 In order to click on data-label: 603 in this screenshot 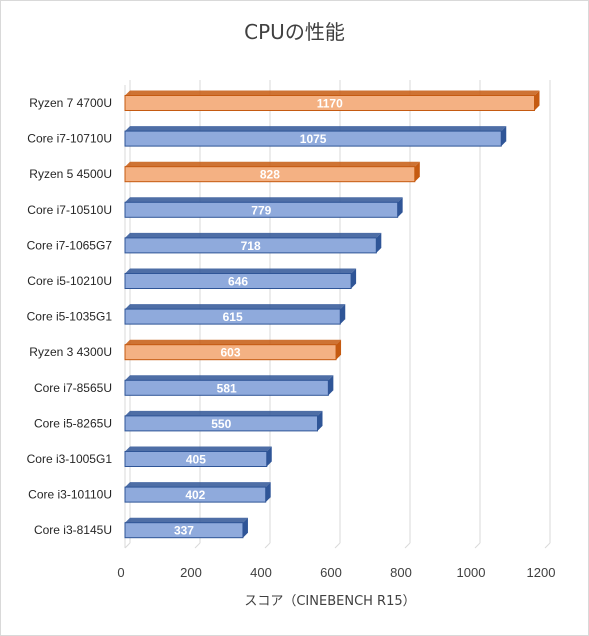, I will do `click(231, 353)`.